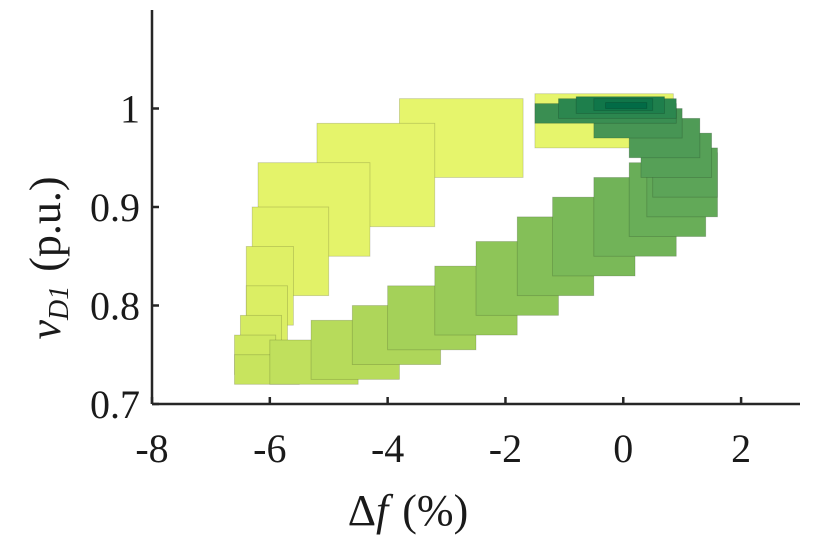 This screenshot has width=830, height=541. What do you see at coordinates (130, 109) in the screenshot?
I see `y-tick-label: 1` at bounding box center [130, 109].